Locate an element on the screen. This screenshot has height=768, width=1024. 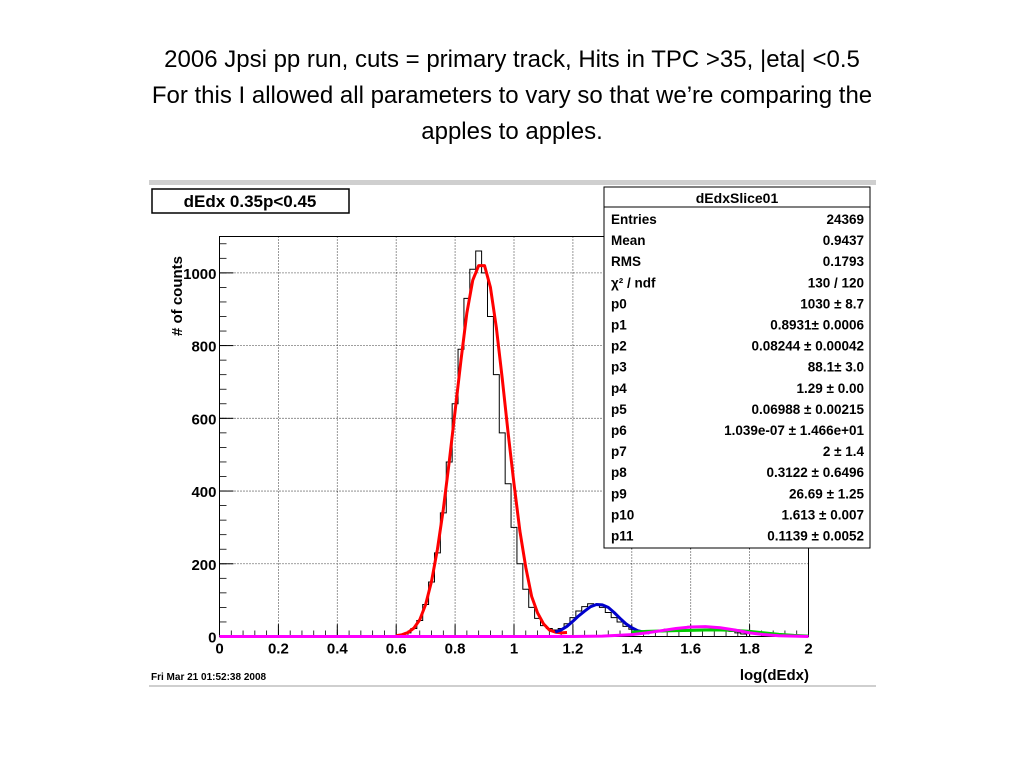
stats-row-name: Mean is located at coordinates (628, 240).